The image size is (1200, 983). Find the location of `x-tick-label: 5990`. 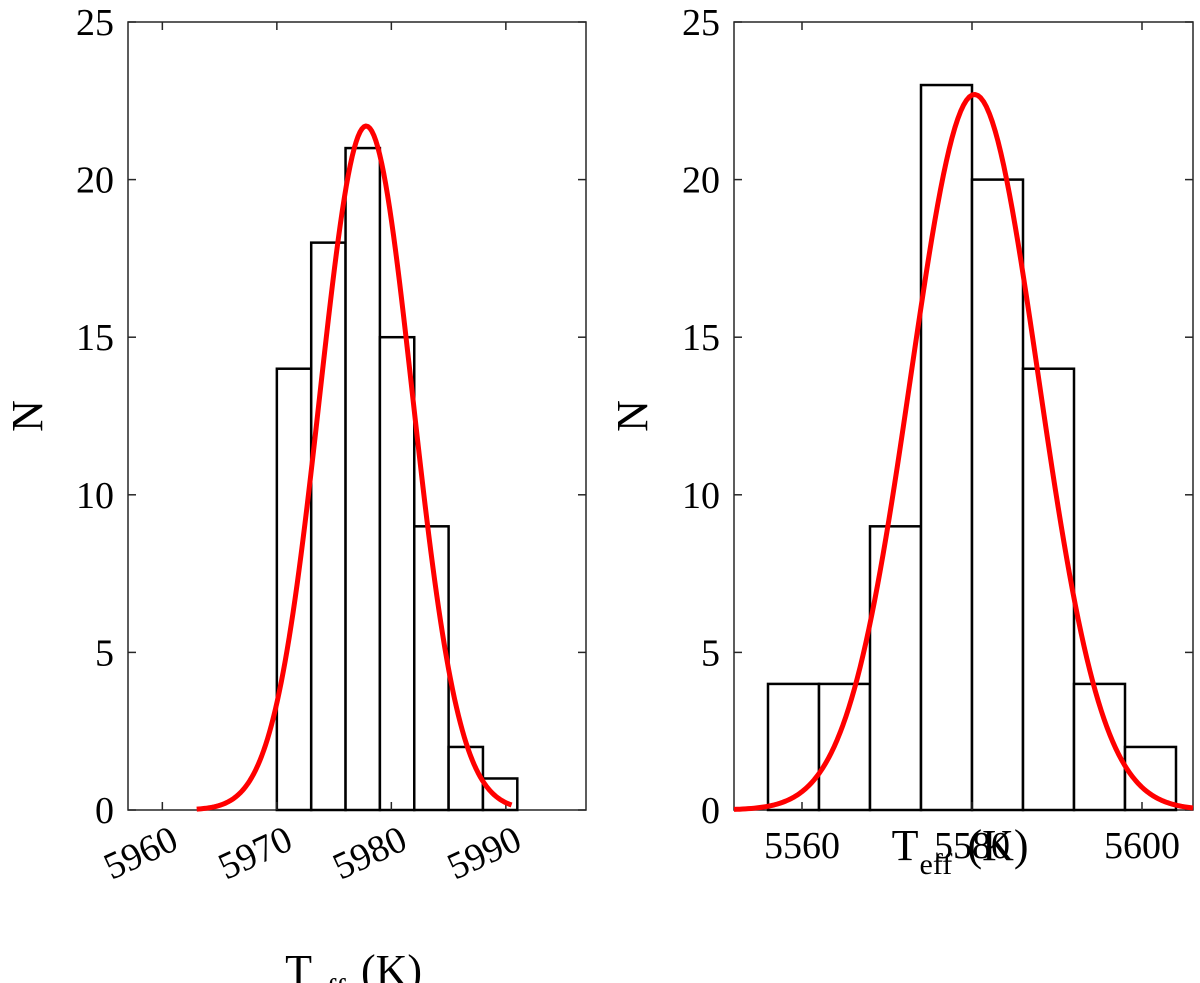

x-tick-label: 5990 is located at coordinates (484, 853).